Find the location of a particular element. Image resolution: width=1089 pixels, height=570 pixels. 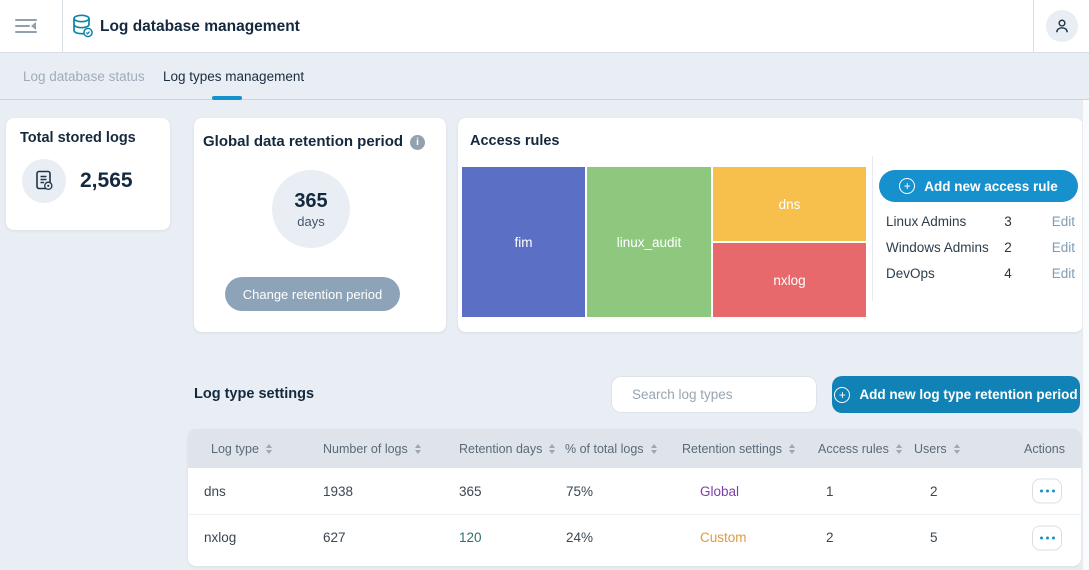

total-stored-logs-card: Total stored logs 2,565 is located at coordinates (88, 174).